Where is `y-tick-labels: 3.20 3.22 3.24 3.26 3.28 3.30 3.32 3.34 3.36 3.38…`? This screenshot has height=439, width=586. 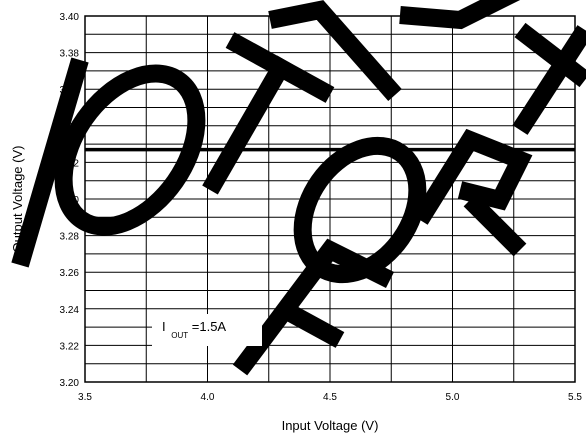
y-tick-labels: 3.20 3.22 3.24 3.26 3.28 3.30 3.32 3.34 3.36 3.38… is located at coordinates (70, 200).